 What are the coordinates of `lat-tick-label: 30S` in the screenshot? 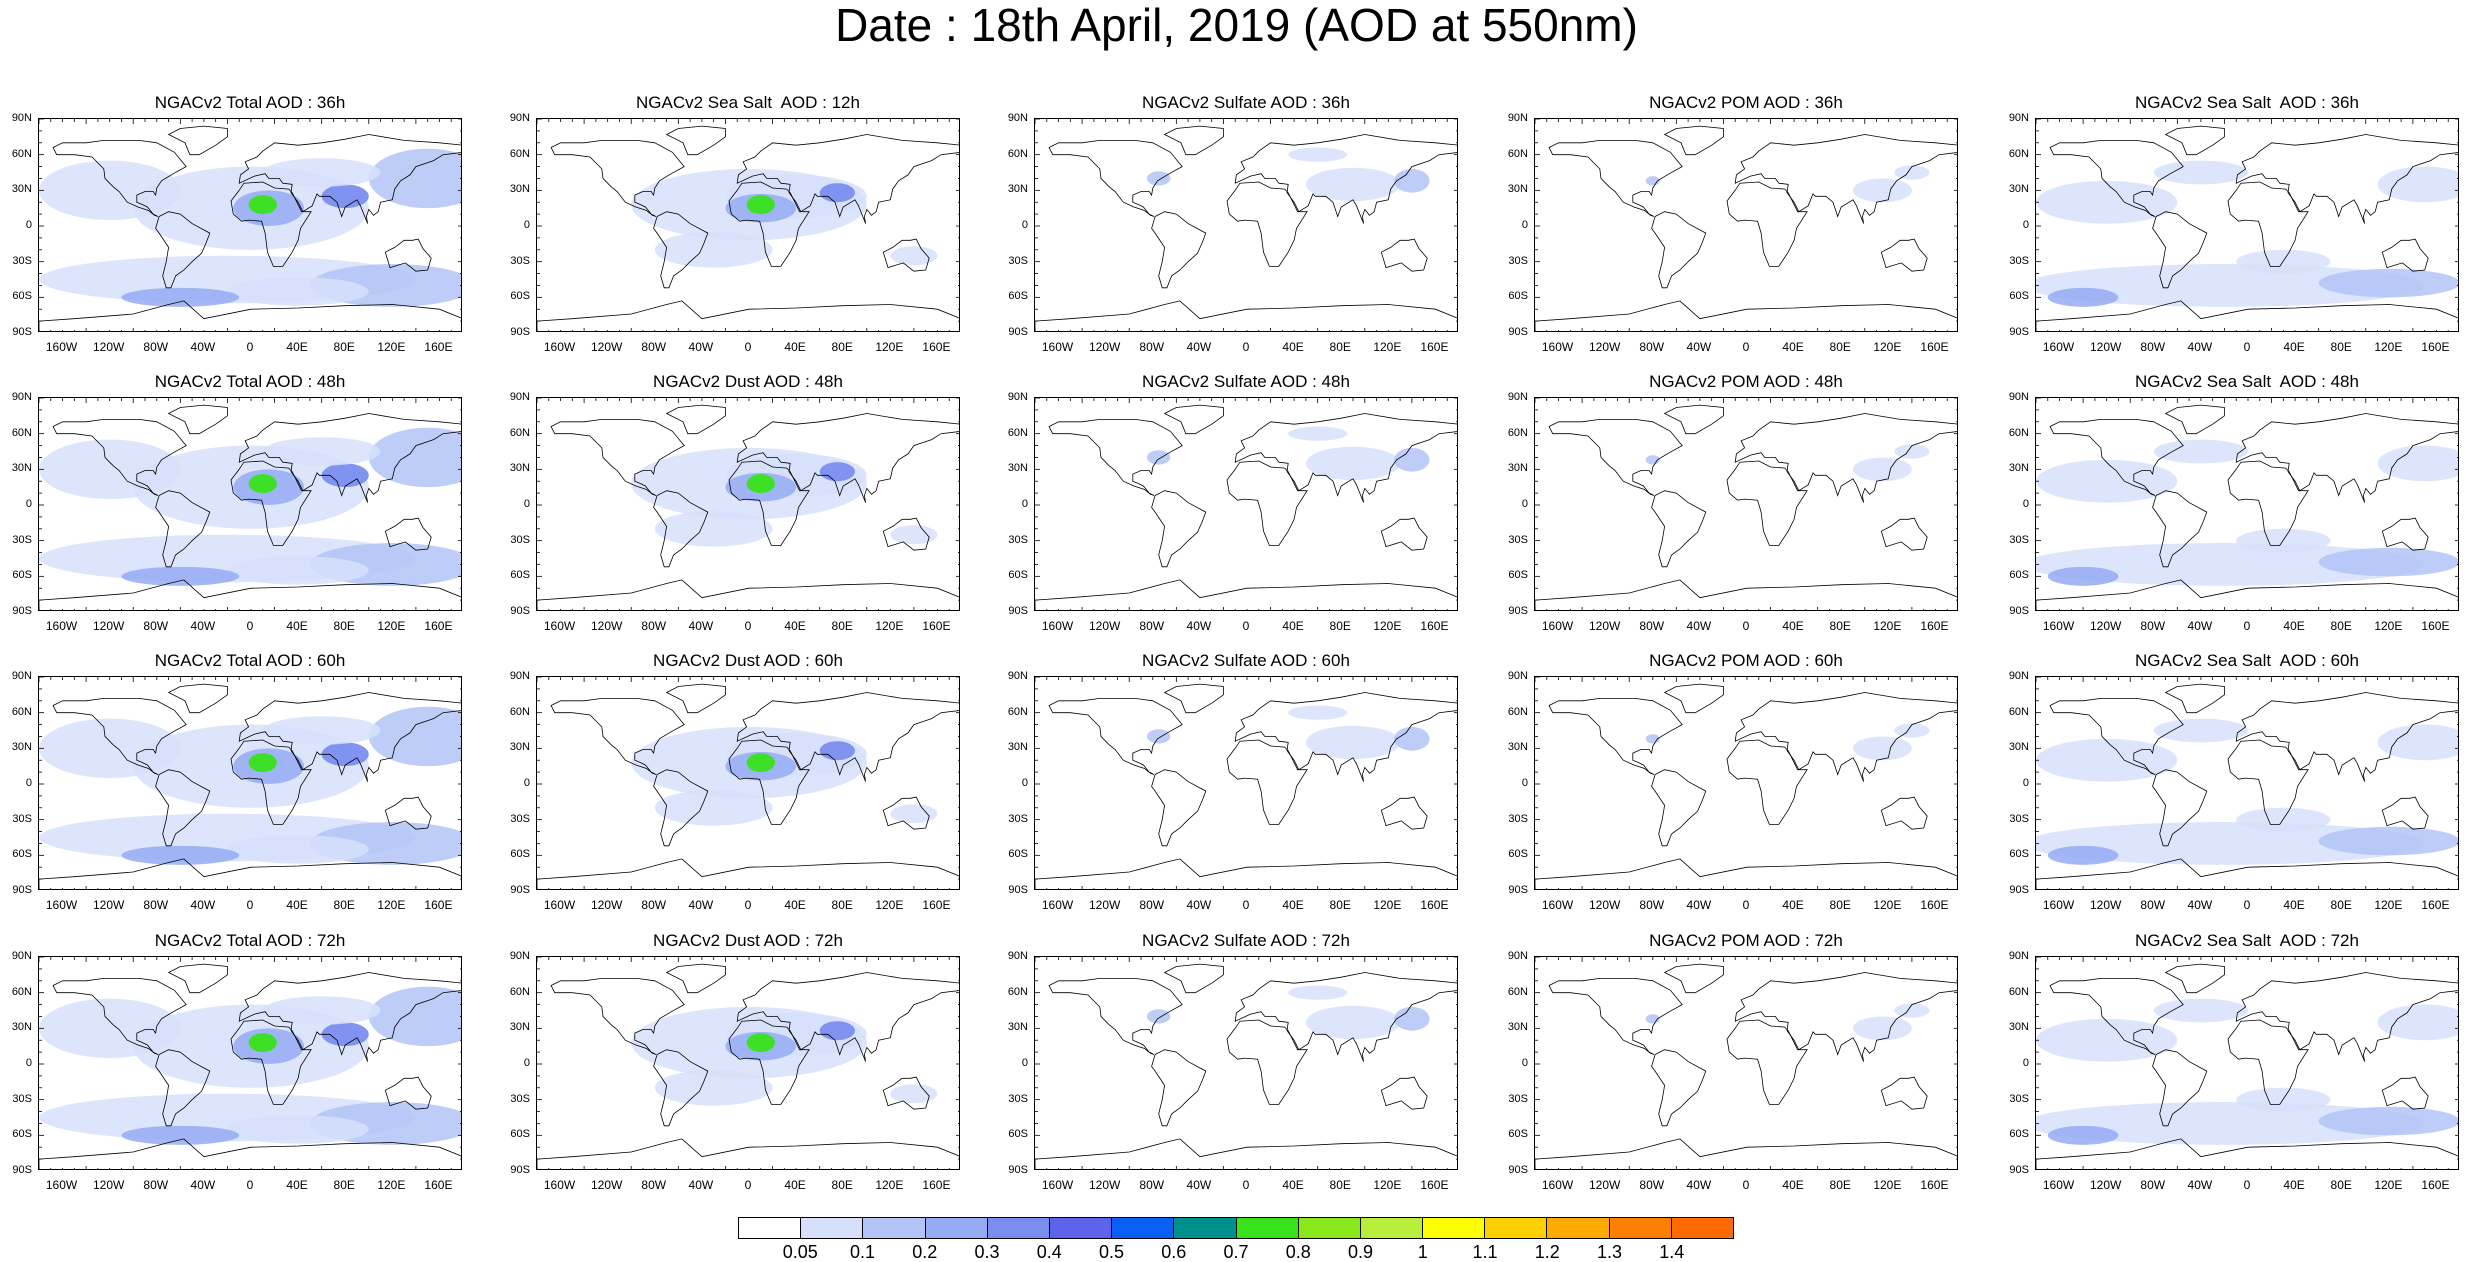 It's located at (2019, 1098).